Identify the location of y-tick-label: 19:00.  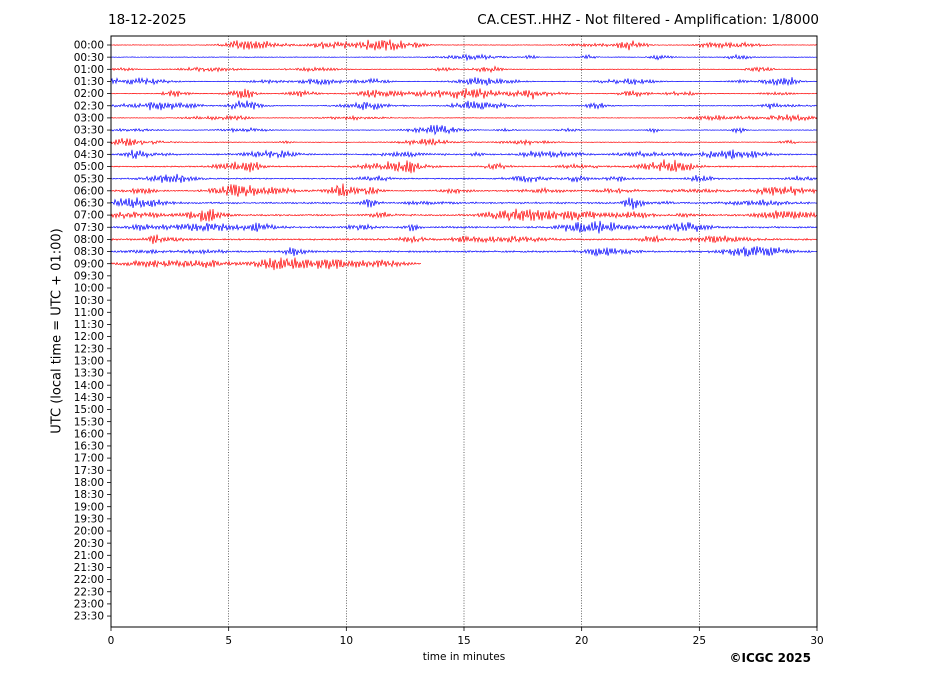
(89, 507).